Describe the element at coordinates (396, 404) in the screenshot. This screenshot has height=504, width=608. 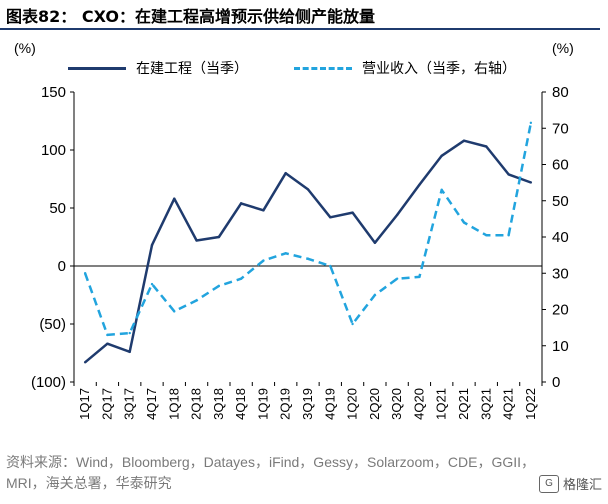
I see `x-axis-tick-label: 3Q20` at that location.